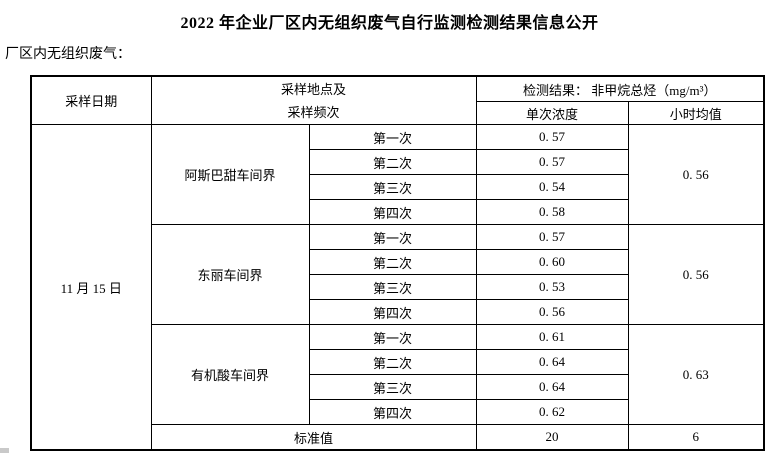 This screenshot has height=454, width=779. I want to click on header-row-2: 单次浓度 小时均值, so click(398, 113).